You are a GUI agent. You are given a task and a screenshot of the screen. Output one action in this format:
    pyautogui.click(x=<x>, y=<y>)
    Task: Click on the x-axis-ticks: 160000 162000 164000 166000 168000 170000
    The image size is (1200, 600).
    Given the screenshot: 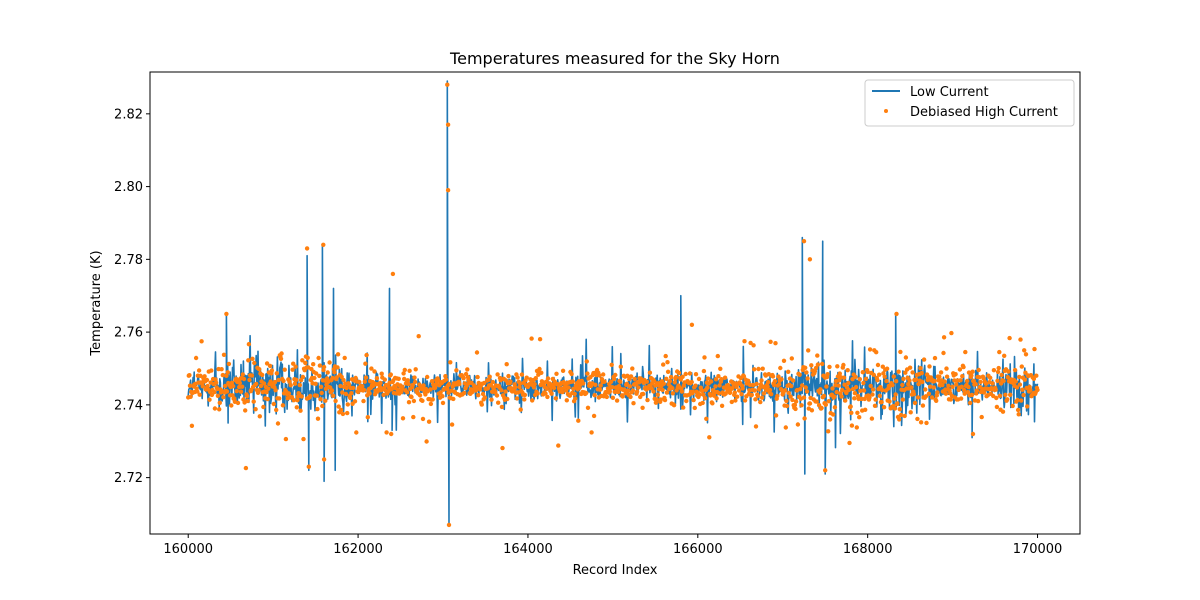 What is the action you would take?
    pyautogui.click(x=612, y=545)
    